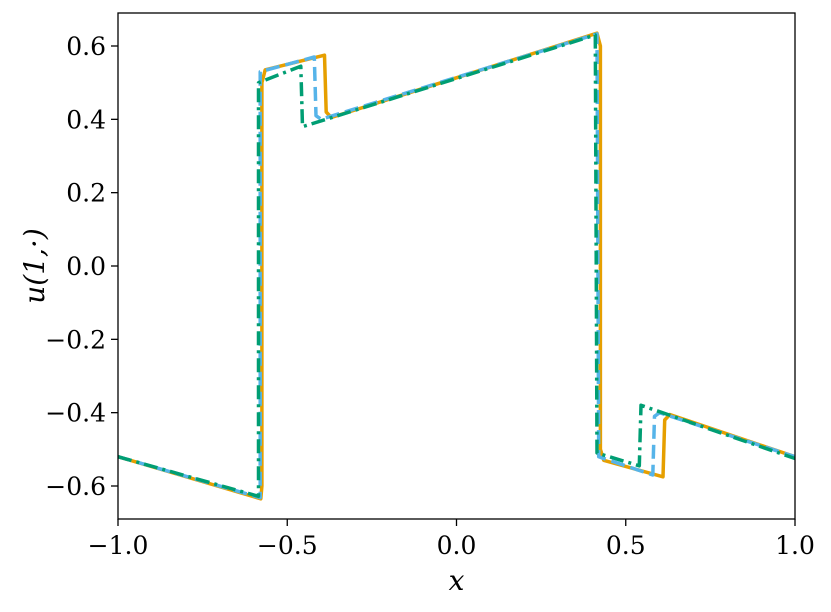 The width and height of the screenshot is (831, 612). What do you see at coordinates (86, 266) in the screenshot?
I see `y-tick-label: 0.0` at bounding box center [86, 266].